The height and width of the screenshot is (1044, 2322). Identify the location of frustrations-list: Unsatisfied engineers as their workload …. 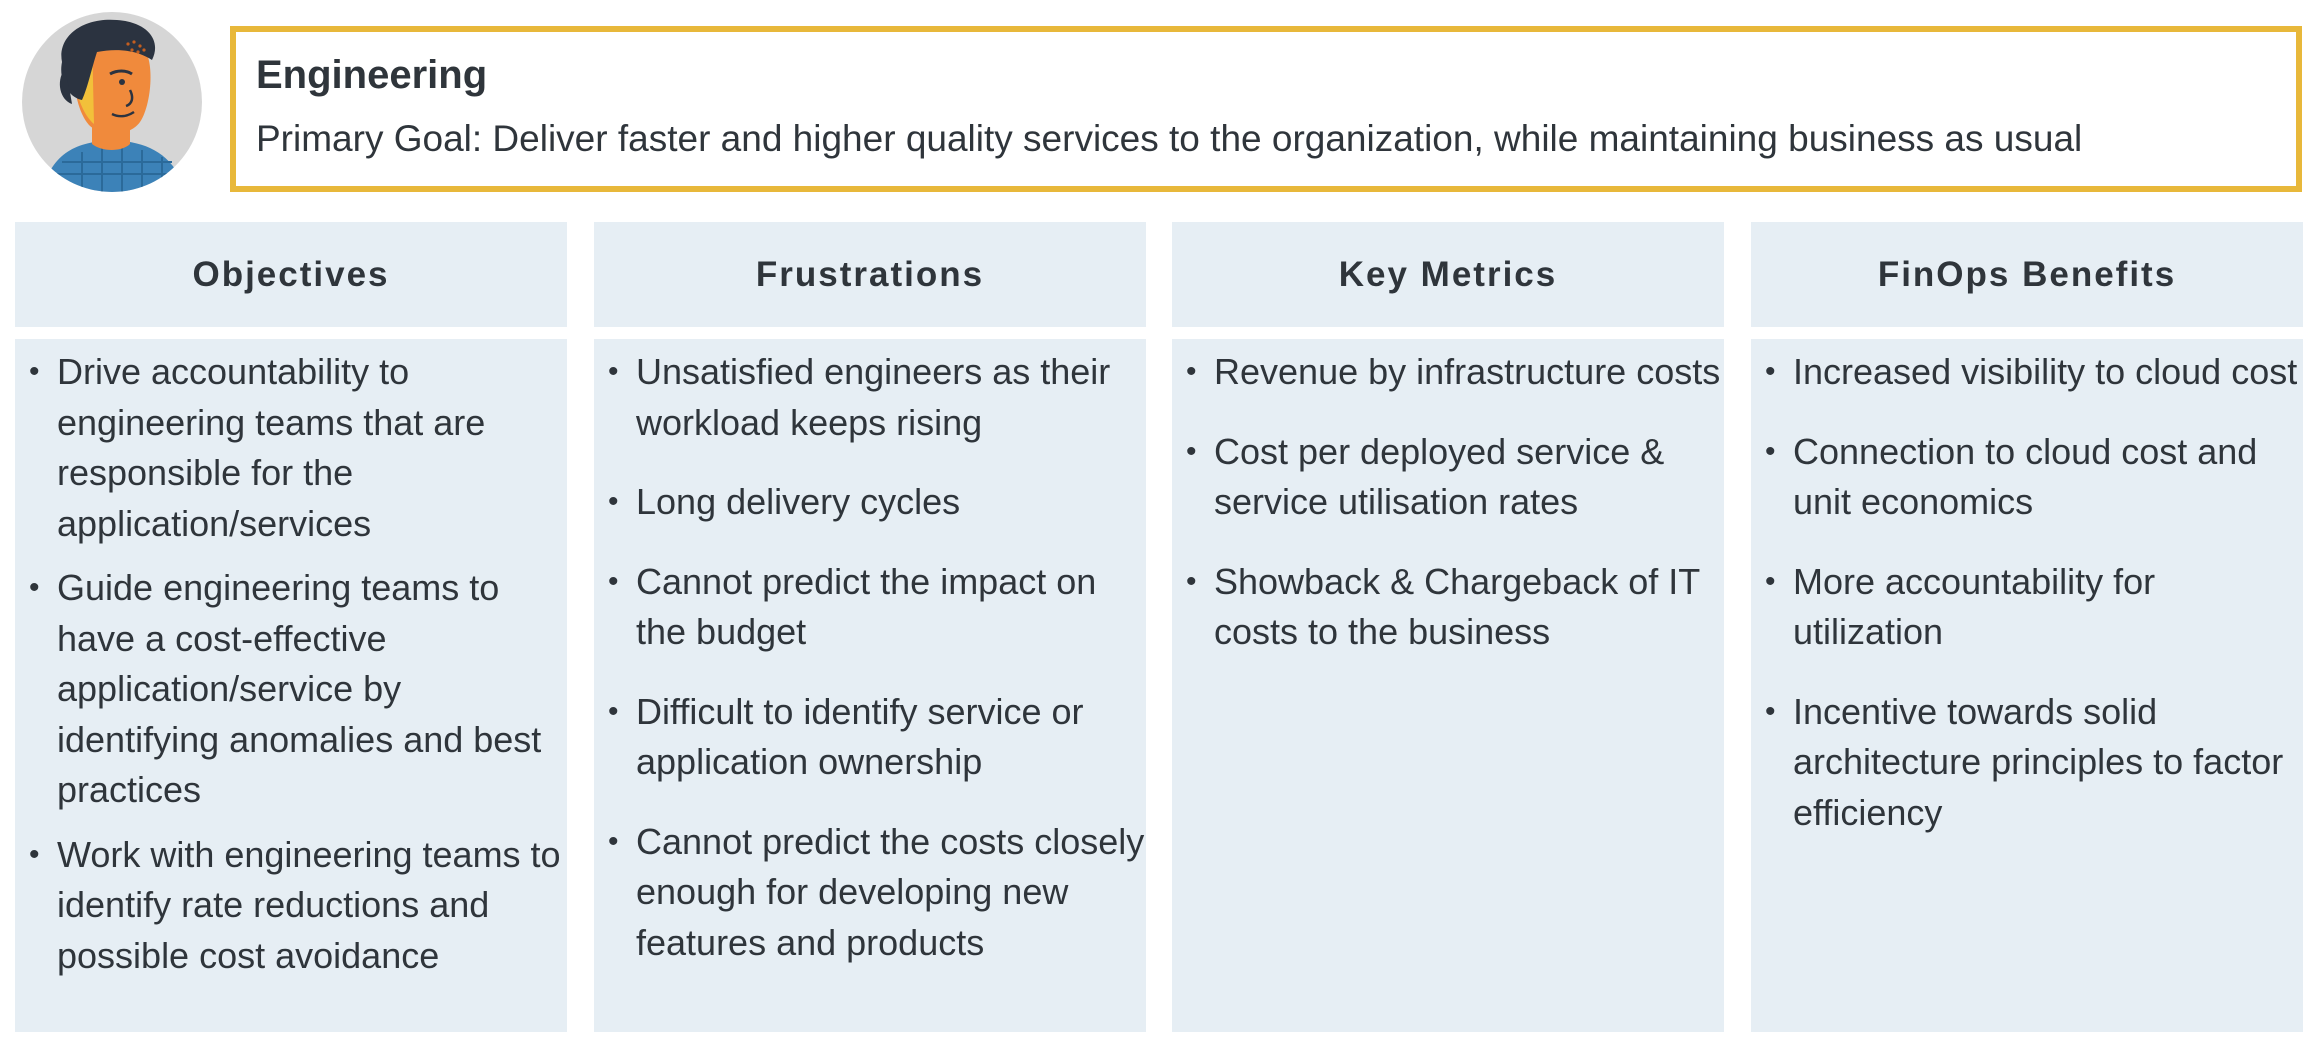
(870, 657).